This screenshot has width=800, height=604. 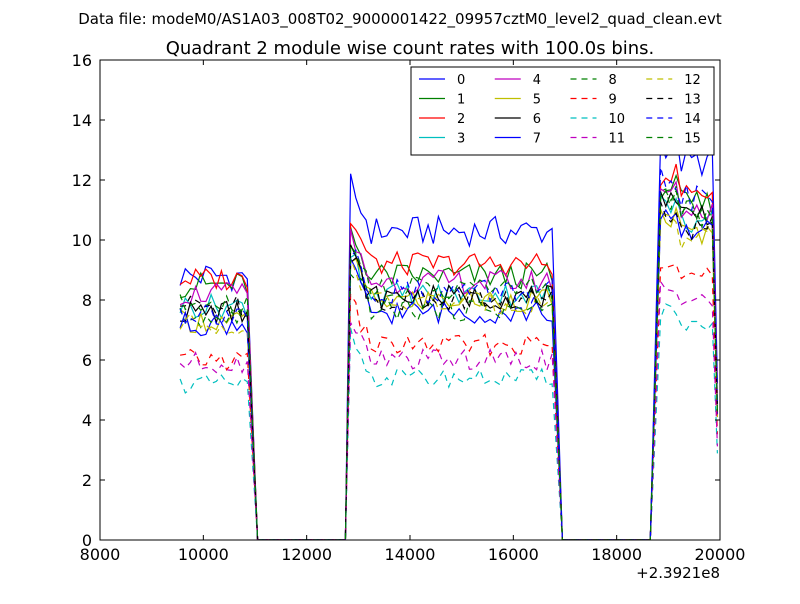 What do you see at coordinates (461, 139) in the screenshot?
I see `legend-label-3: 3` at bounding box center [461, 139].